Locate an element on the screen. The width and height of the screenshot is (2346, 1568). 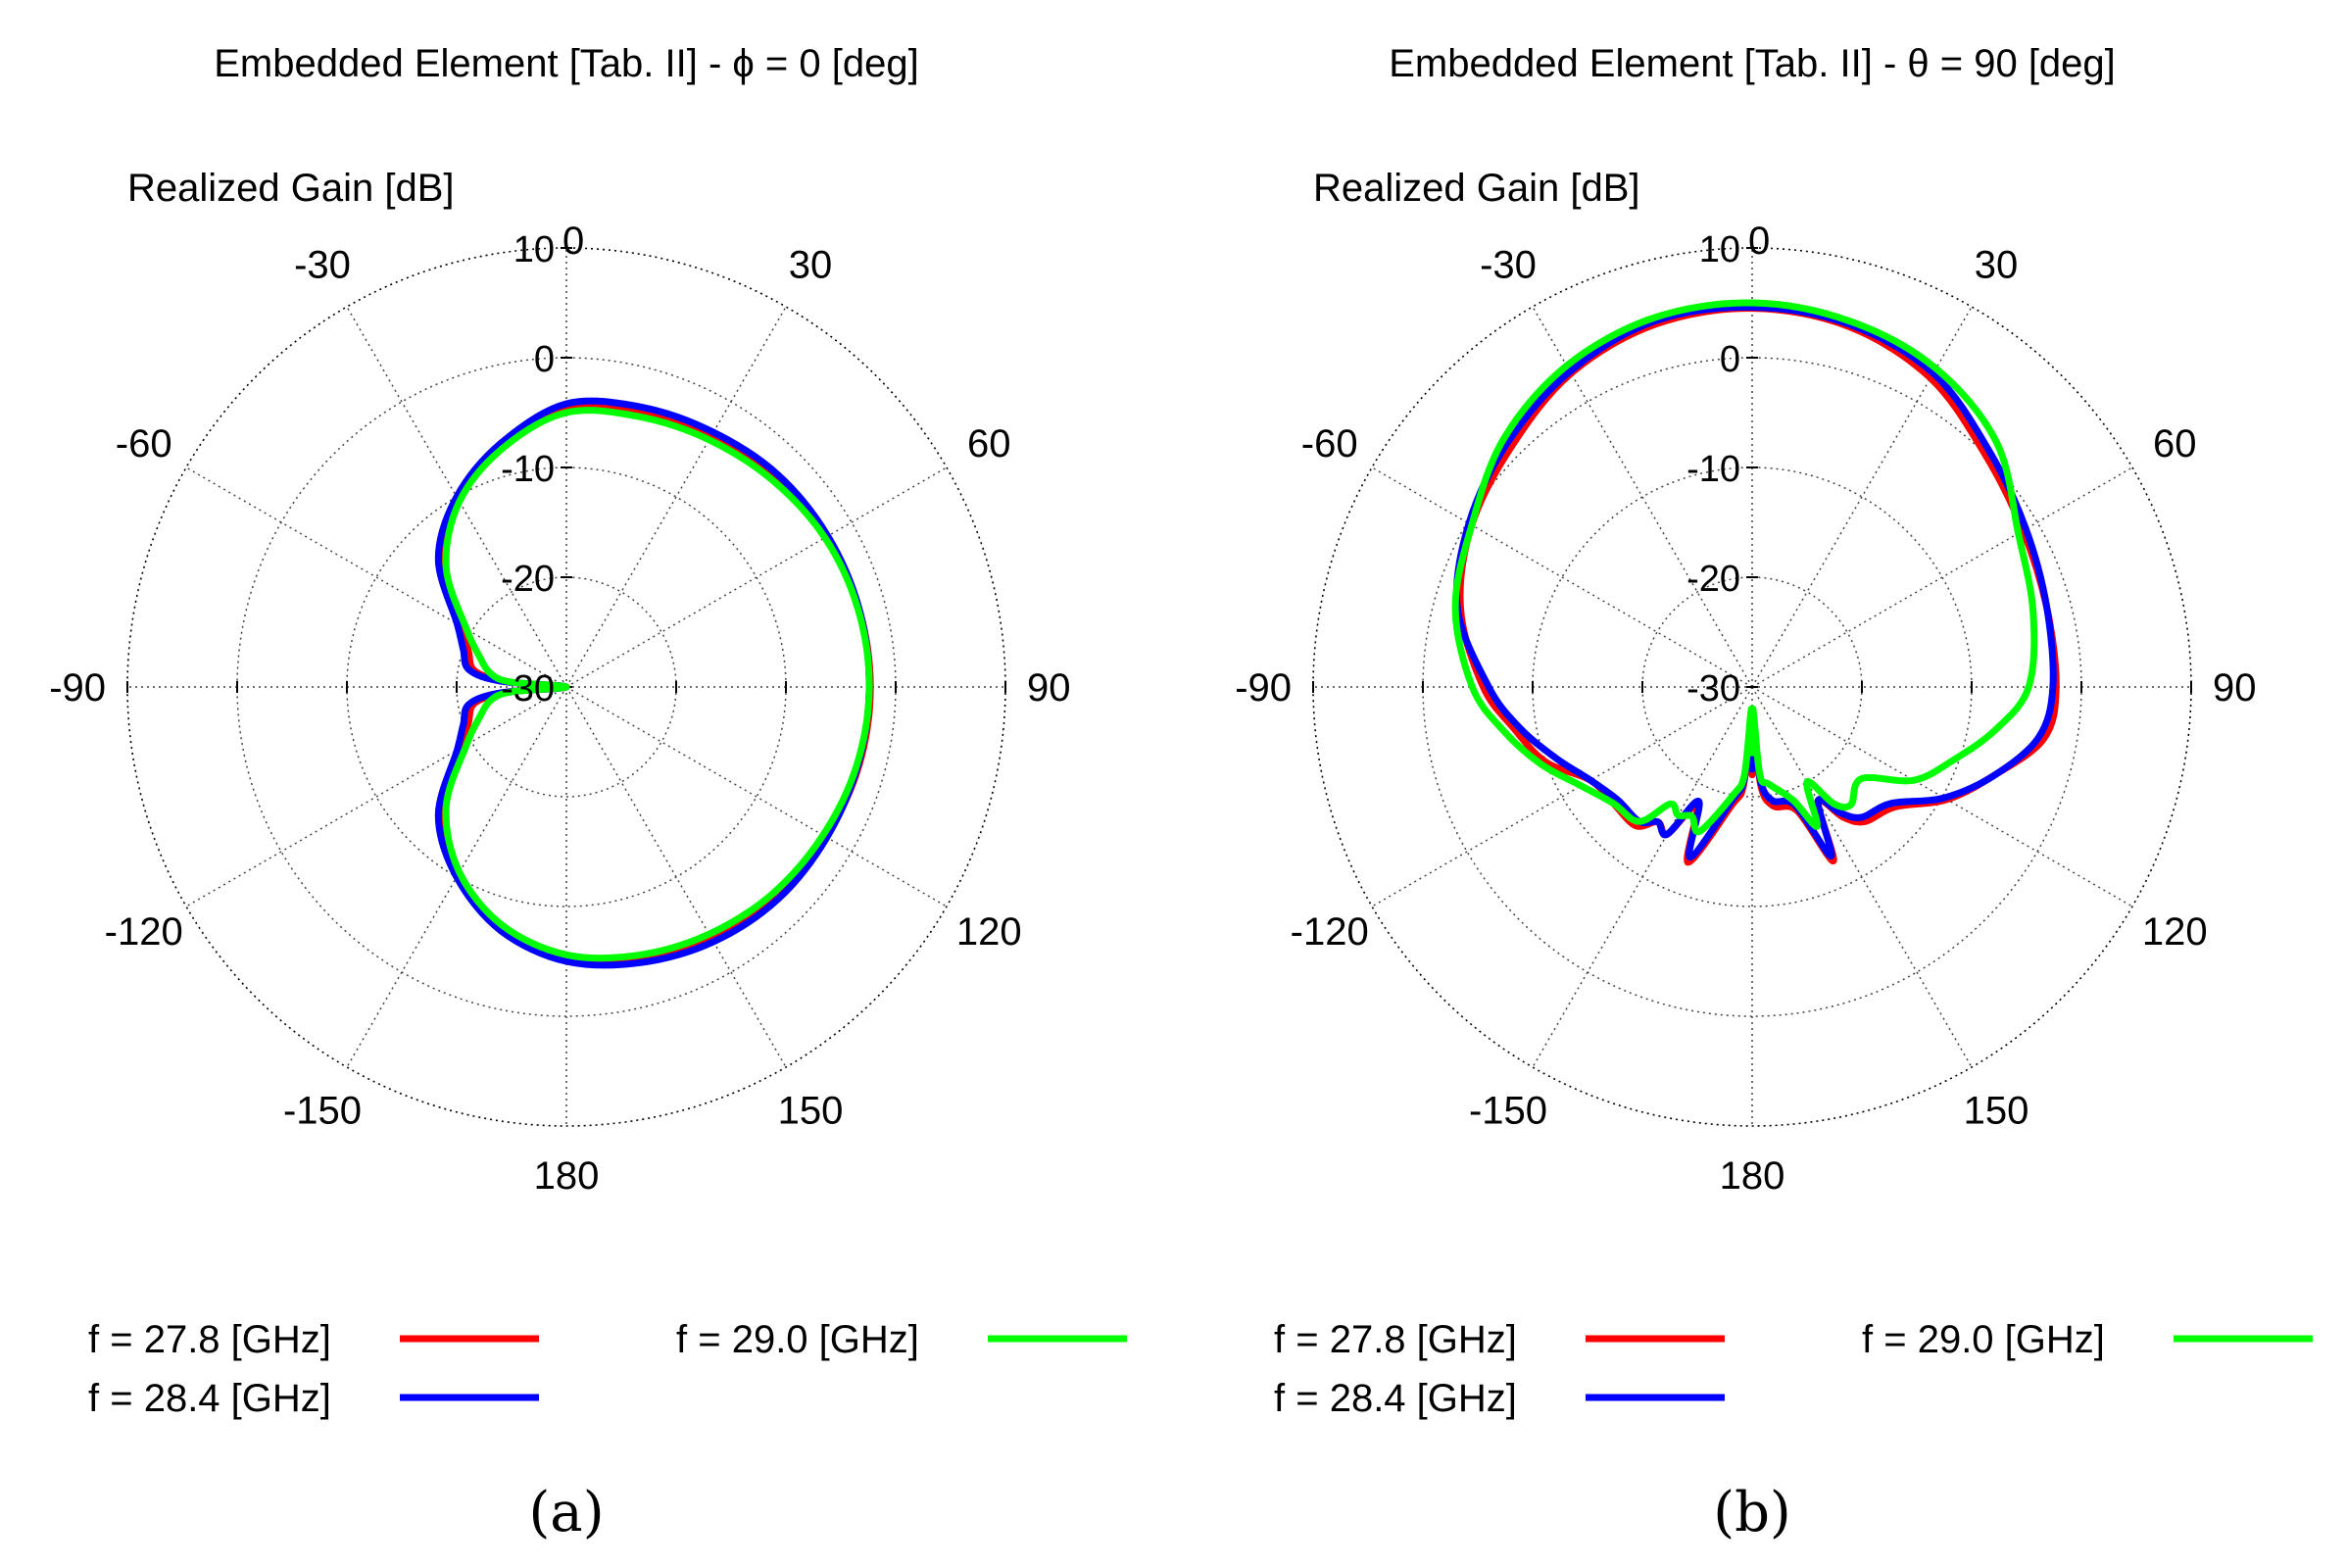
traces-a is located at coordinates (654, 683).